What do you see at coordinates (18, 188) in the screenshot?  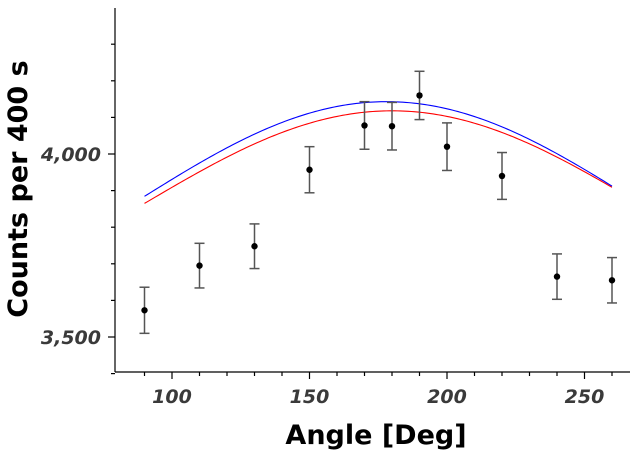 I see `y-axis-title: Counts per 400 s` at bounding box center [18, 188].